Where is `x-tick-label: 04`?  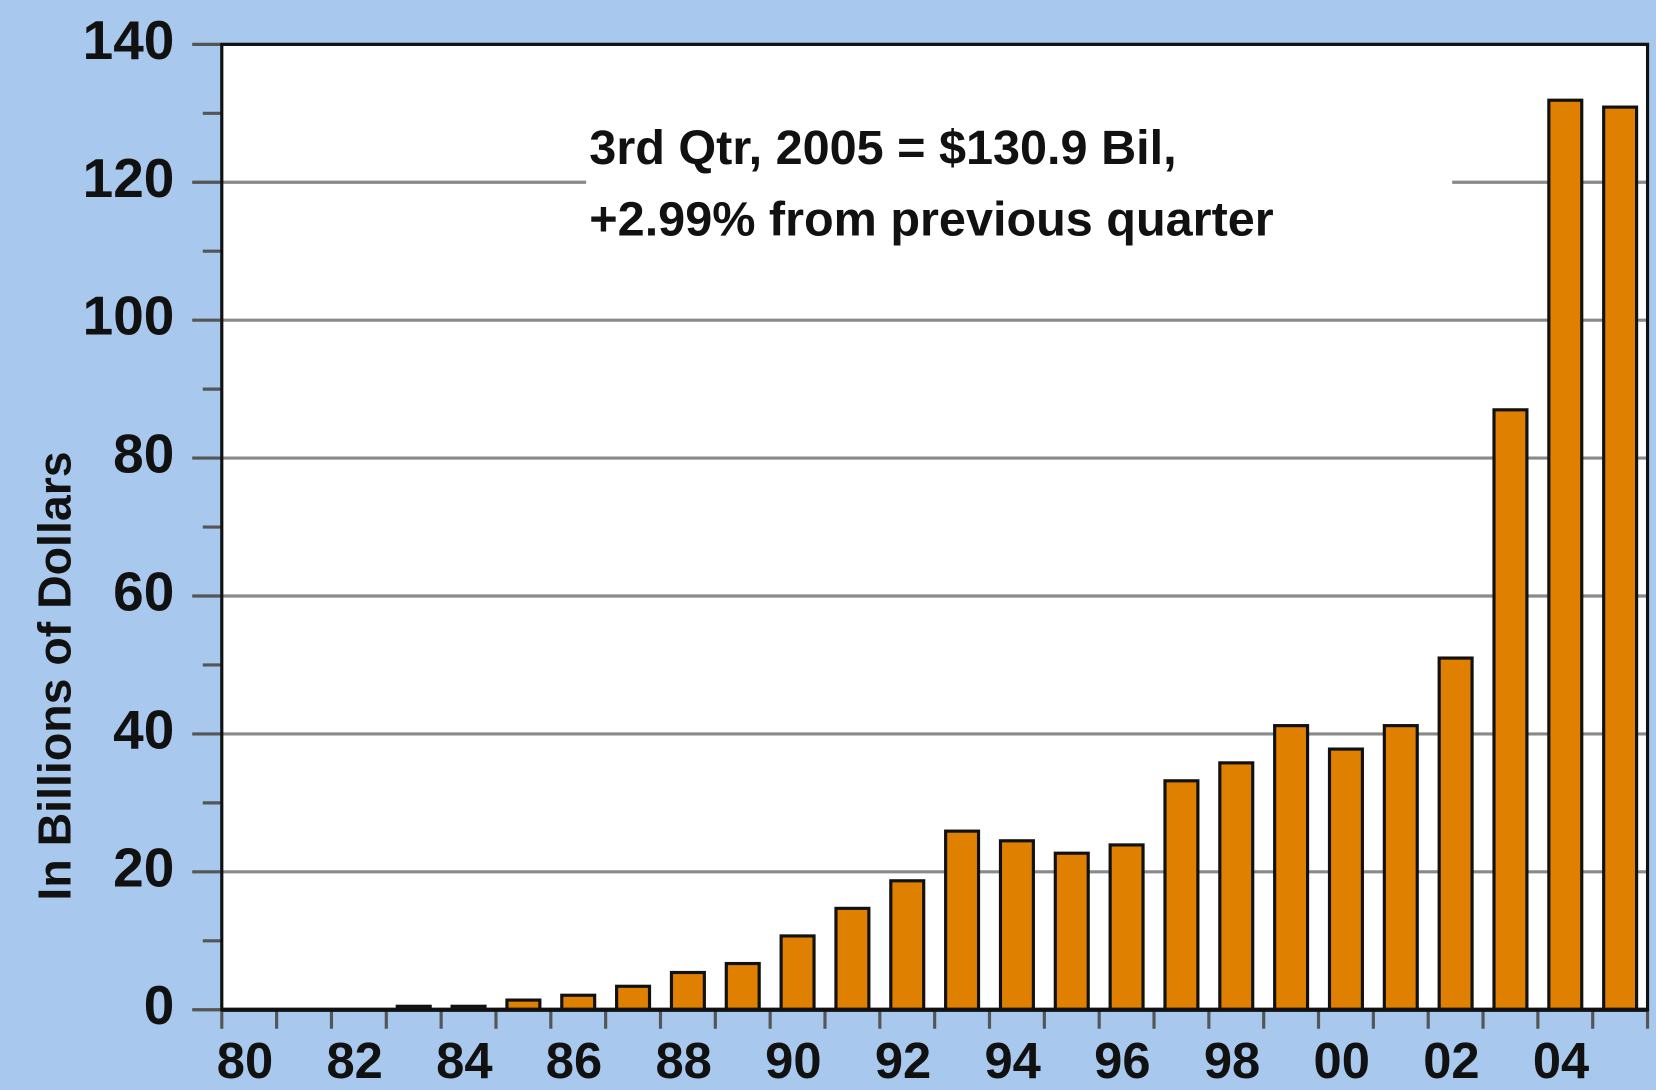
x-tick-label: 04 is located at coordinates (1561, 1060).